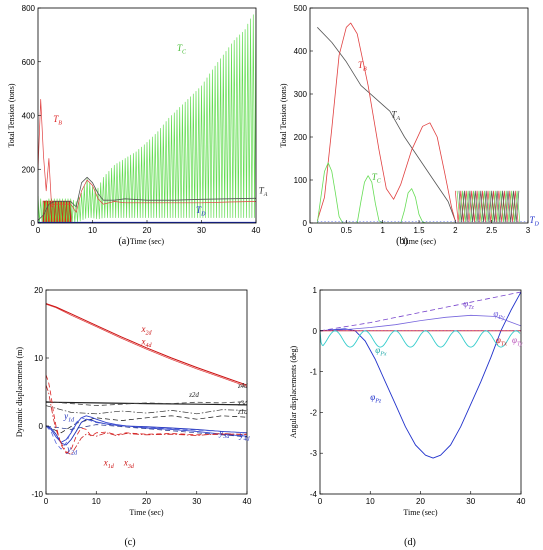 The width and height of the screenshot is (543, 550). I want to click on series-line-z1d, so click(146, 424).